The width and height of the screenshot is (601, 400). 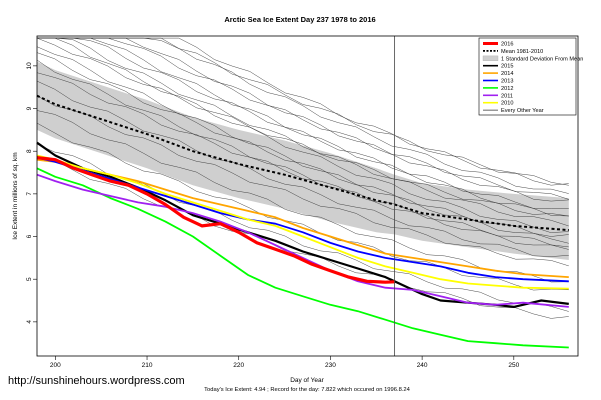 What do you see at coordinates (330, 365) in the screenshot?
I see `x-tick-label: 230` at bounding box center [330, 365].